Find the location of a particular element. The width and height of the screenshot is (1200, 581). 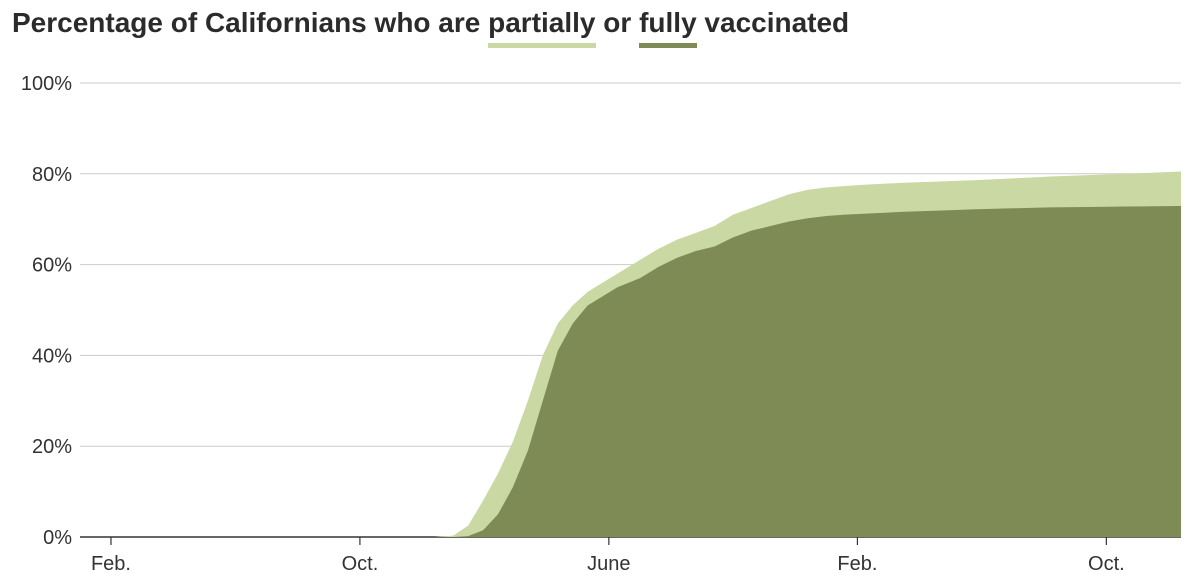

title-suffix: vaccinated is located at coordinates (773, 22).